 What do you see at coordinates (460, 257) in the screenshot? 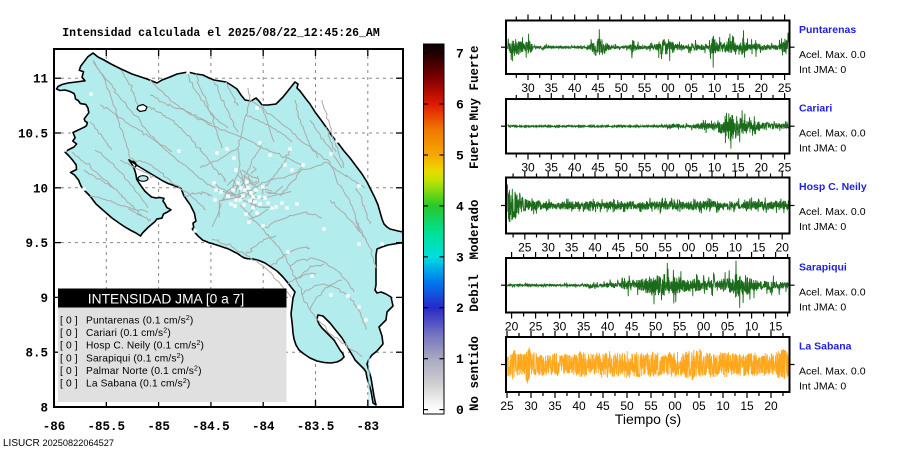
I see `svg-text: 3` at bounding box center [460, 257].